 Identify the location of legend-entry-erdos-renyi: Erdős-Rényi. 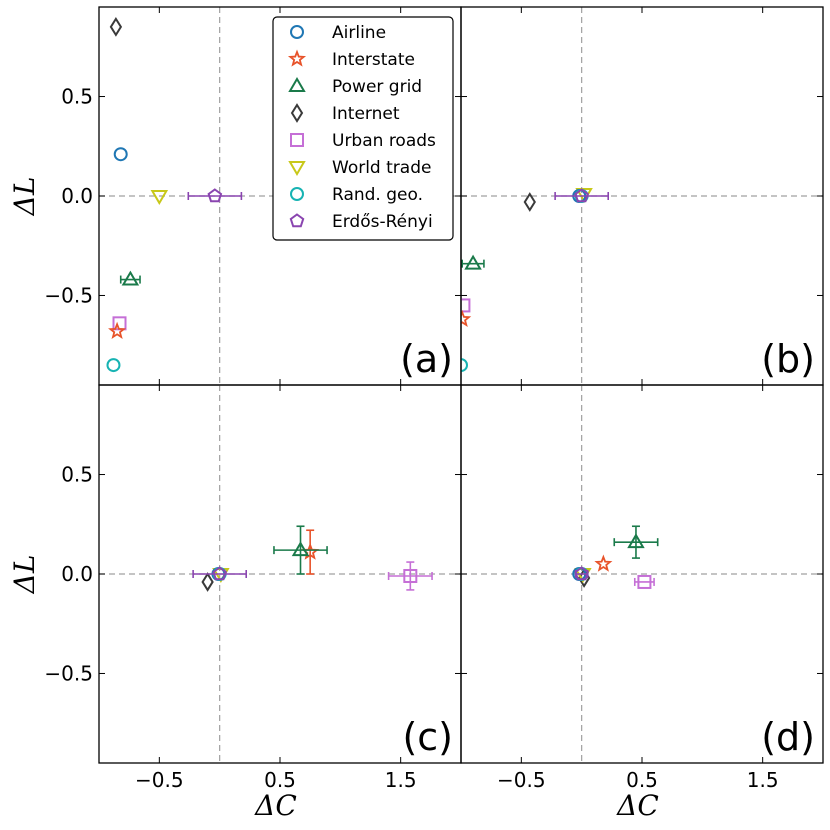
(361, 222).